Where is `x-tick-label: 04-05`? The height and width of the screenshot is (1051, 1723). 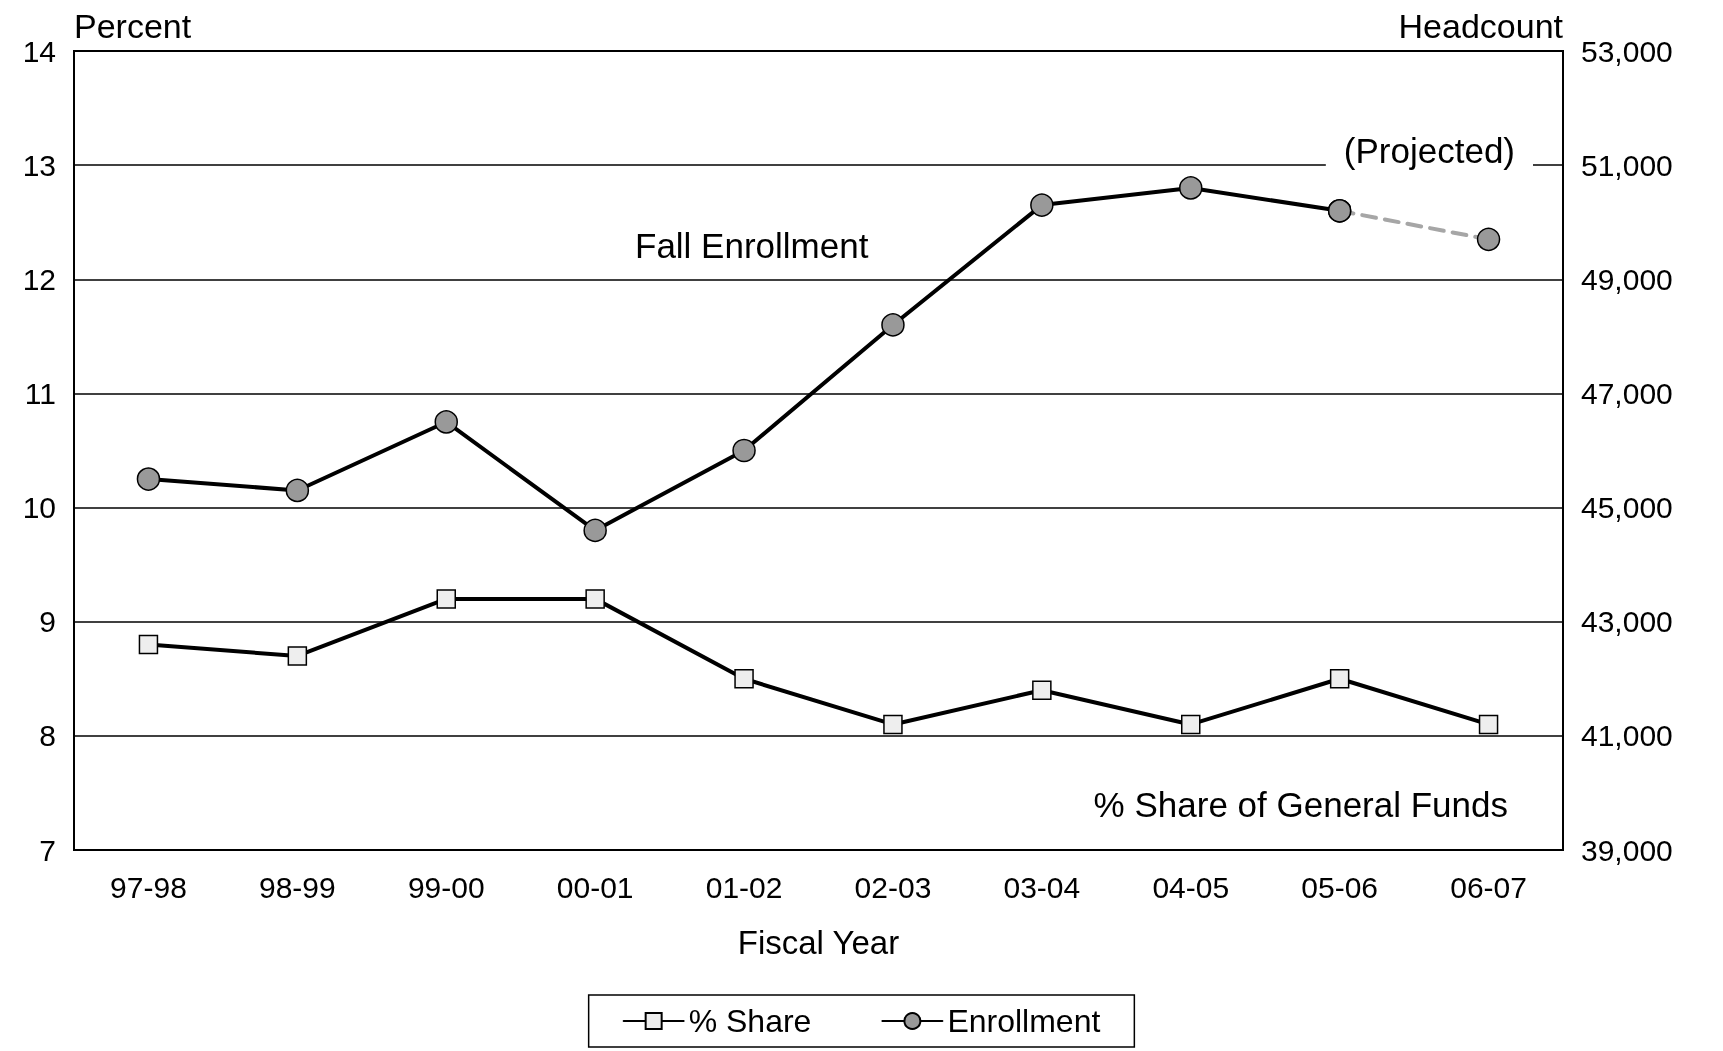
x-tick-label: 04-05 is located at coordinates (1191, 887).